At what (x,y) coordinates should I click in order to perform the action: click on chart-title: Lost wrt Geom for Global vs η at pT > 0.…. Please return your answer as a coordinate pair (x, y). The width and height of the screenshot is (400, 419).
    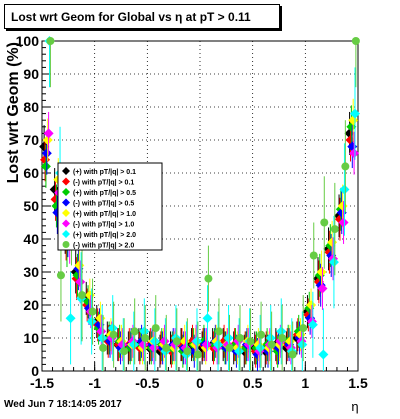
    Looking at the image, I should click on (142, 16).